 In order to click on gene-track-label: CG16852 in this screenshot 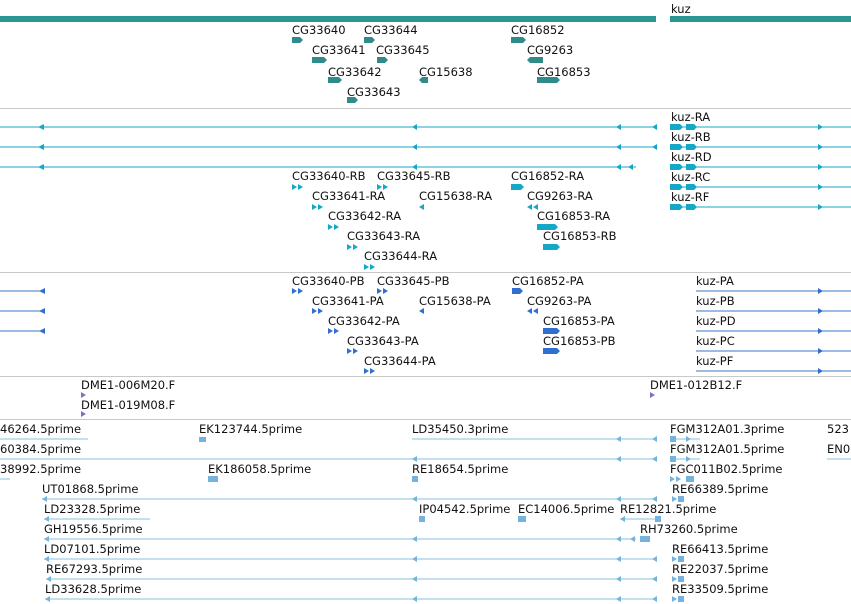, I will do `click(538, 30)`.